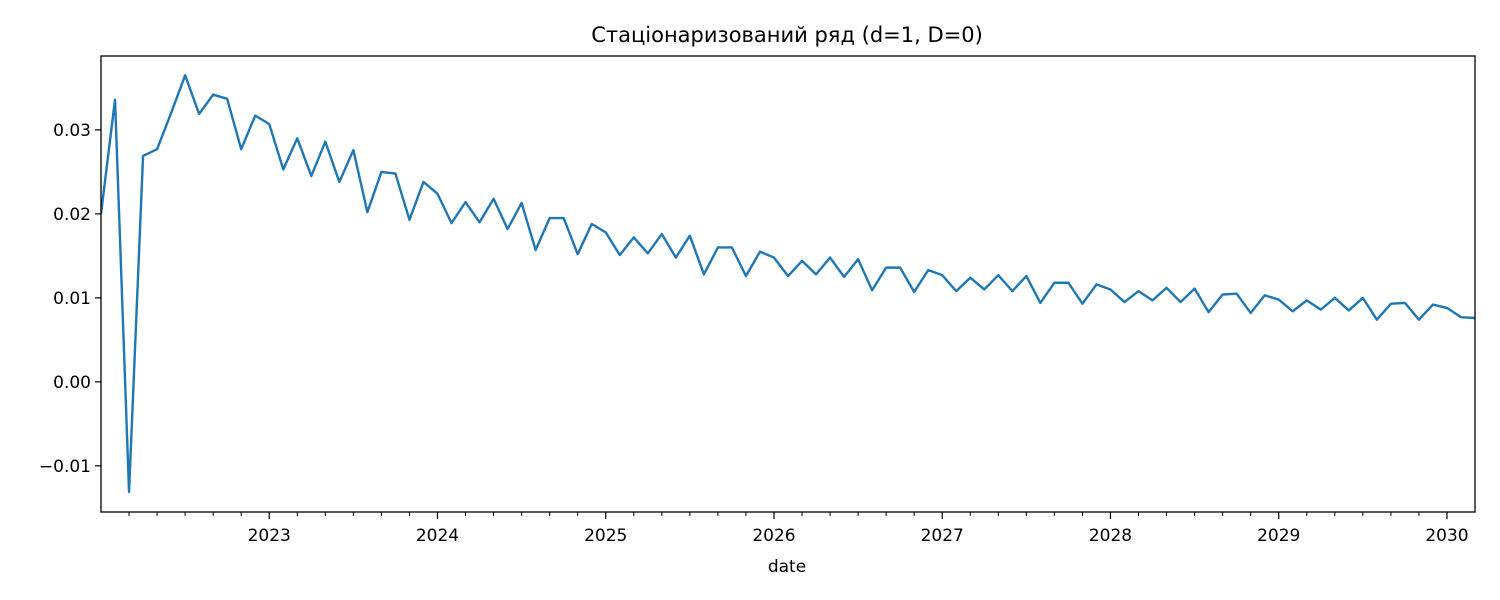 The height and width of the screenshot is (600, 1500). Describe the element at coordinates (787, 567) in the screenshot. I see `x-axis-label: date` at that location.